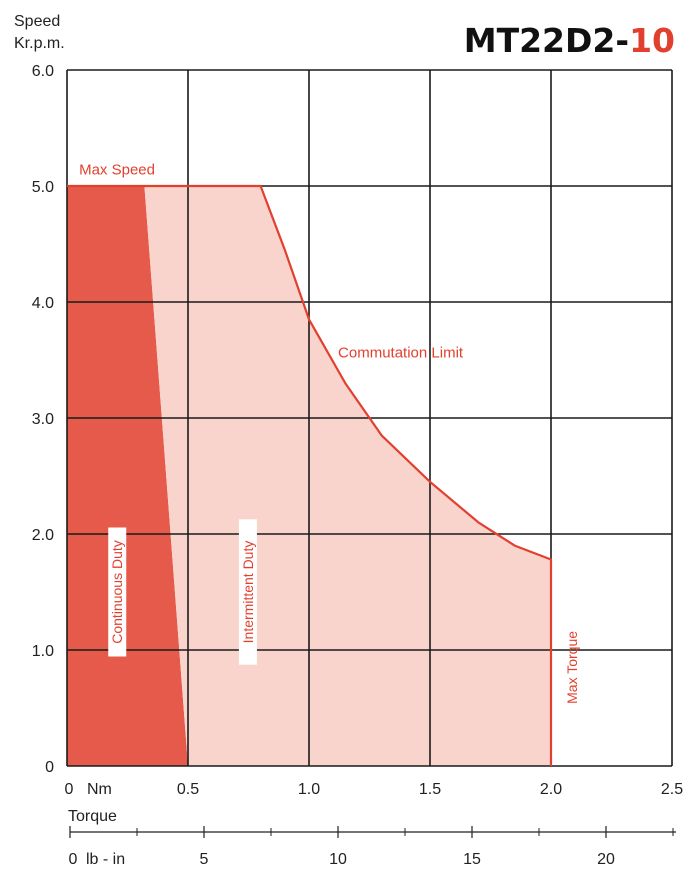 Image resolution: width=698 pixels, height=871 pixels. I want to click on x-tick-label: 2.5, so click(672, 789).